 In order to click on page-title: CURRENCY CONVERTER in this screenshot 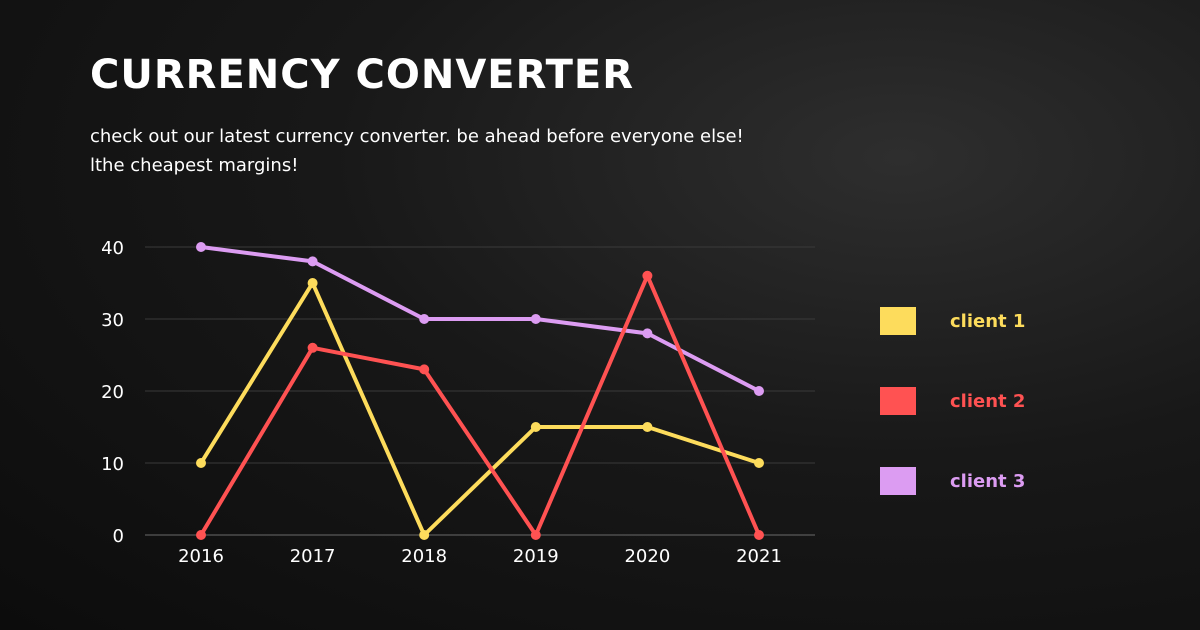, I will do `click(362, 75)`.